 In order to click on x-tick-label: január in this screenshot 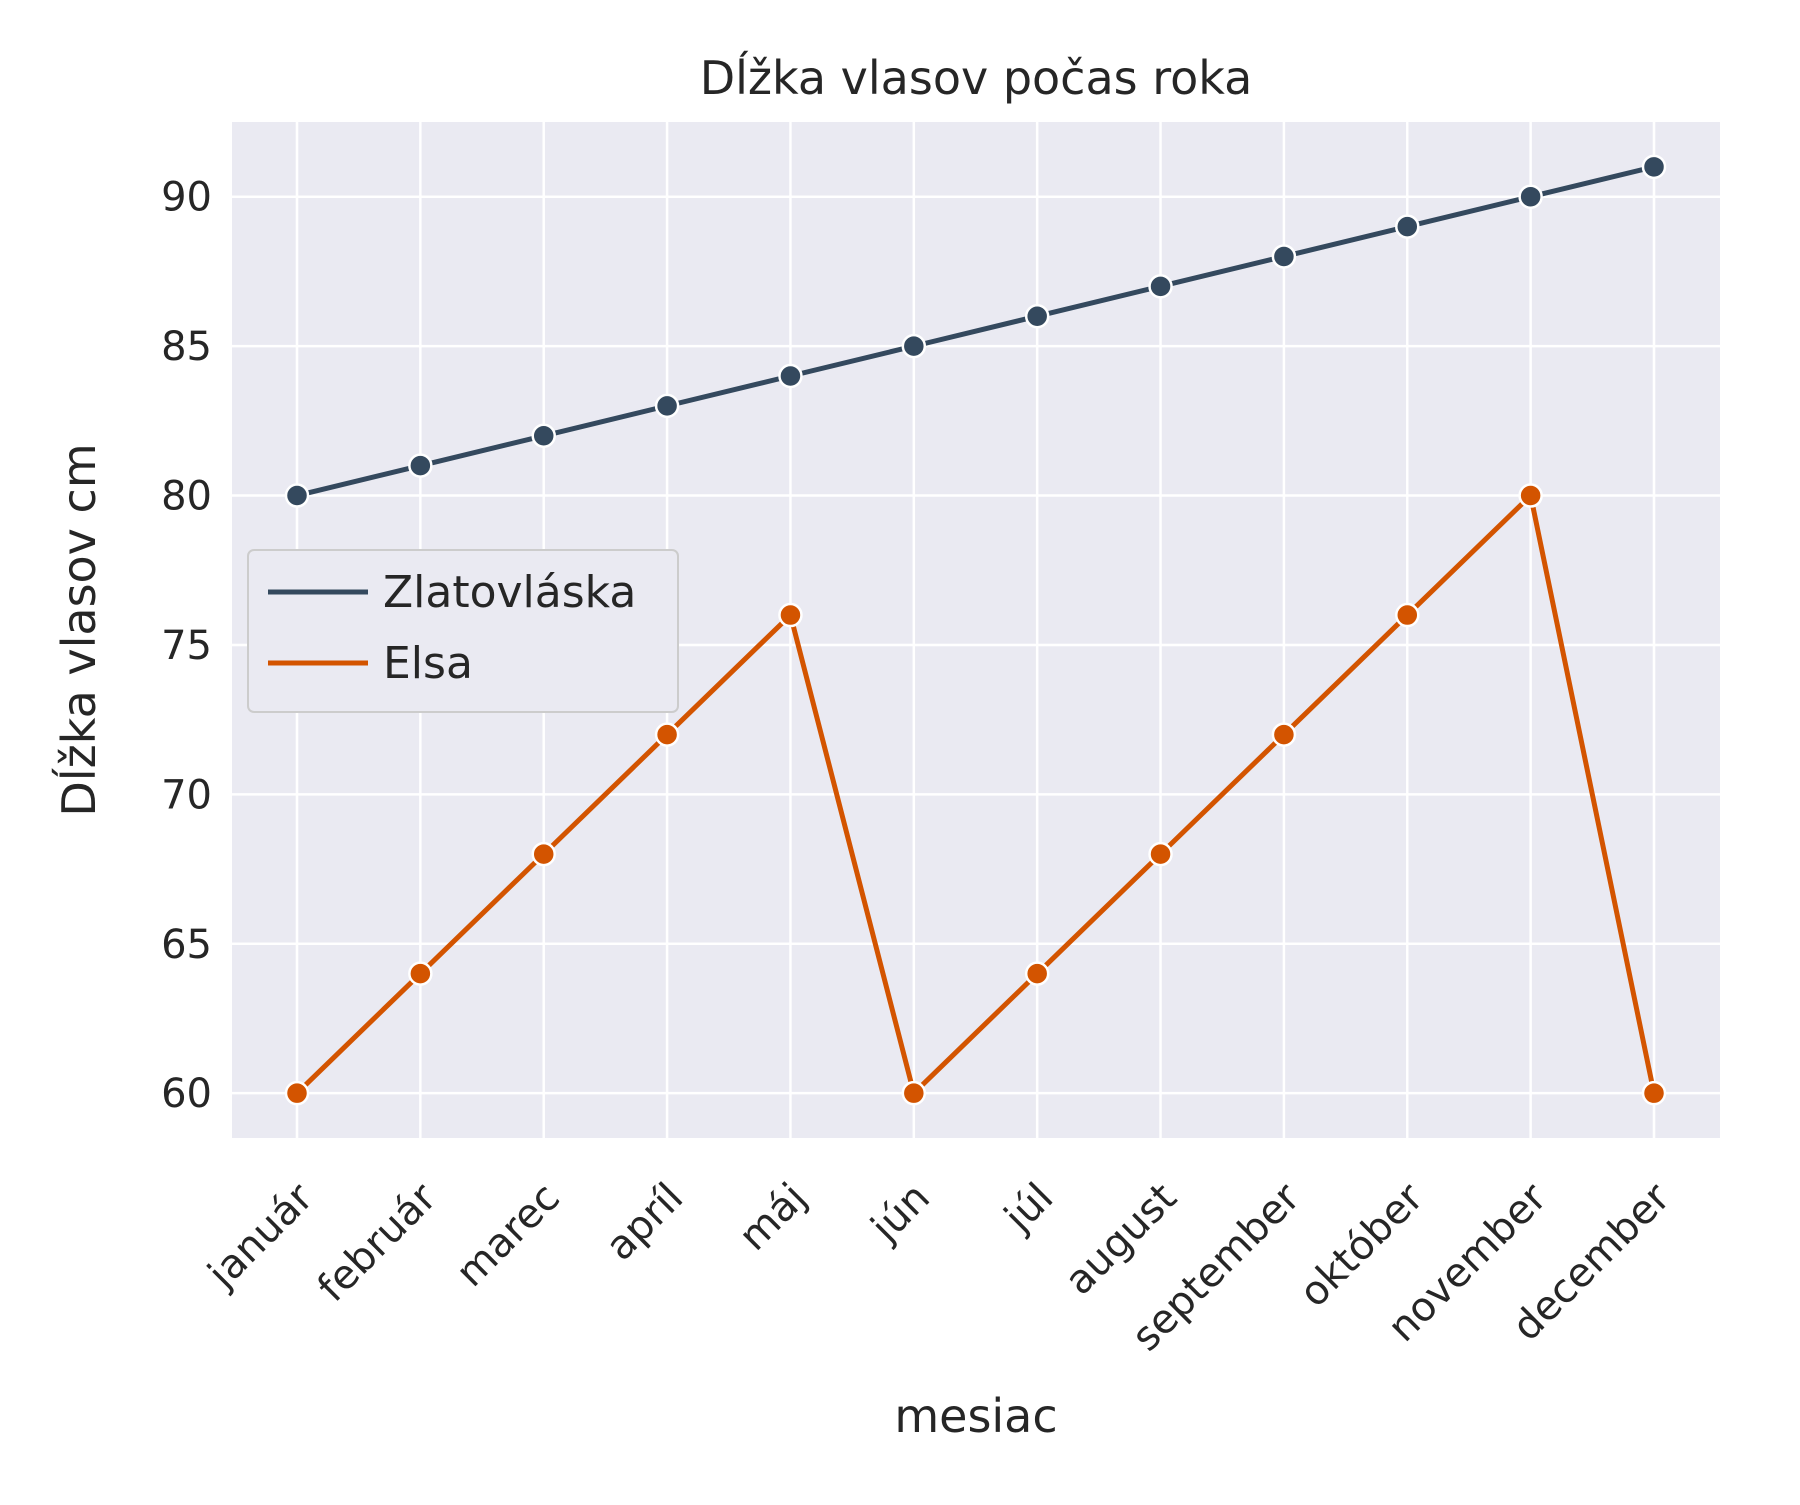, I will do `click(261, 1236)`.